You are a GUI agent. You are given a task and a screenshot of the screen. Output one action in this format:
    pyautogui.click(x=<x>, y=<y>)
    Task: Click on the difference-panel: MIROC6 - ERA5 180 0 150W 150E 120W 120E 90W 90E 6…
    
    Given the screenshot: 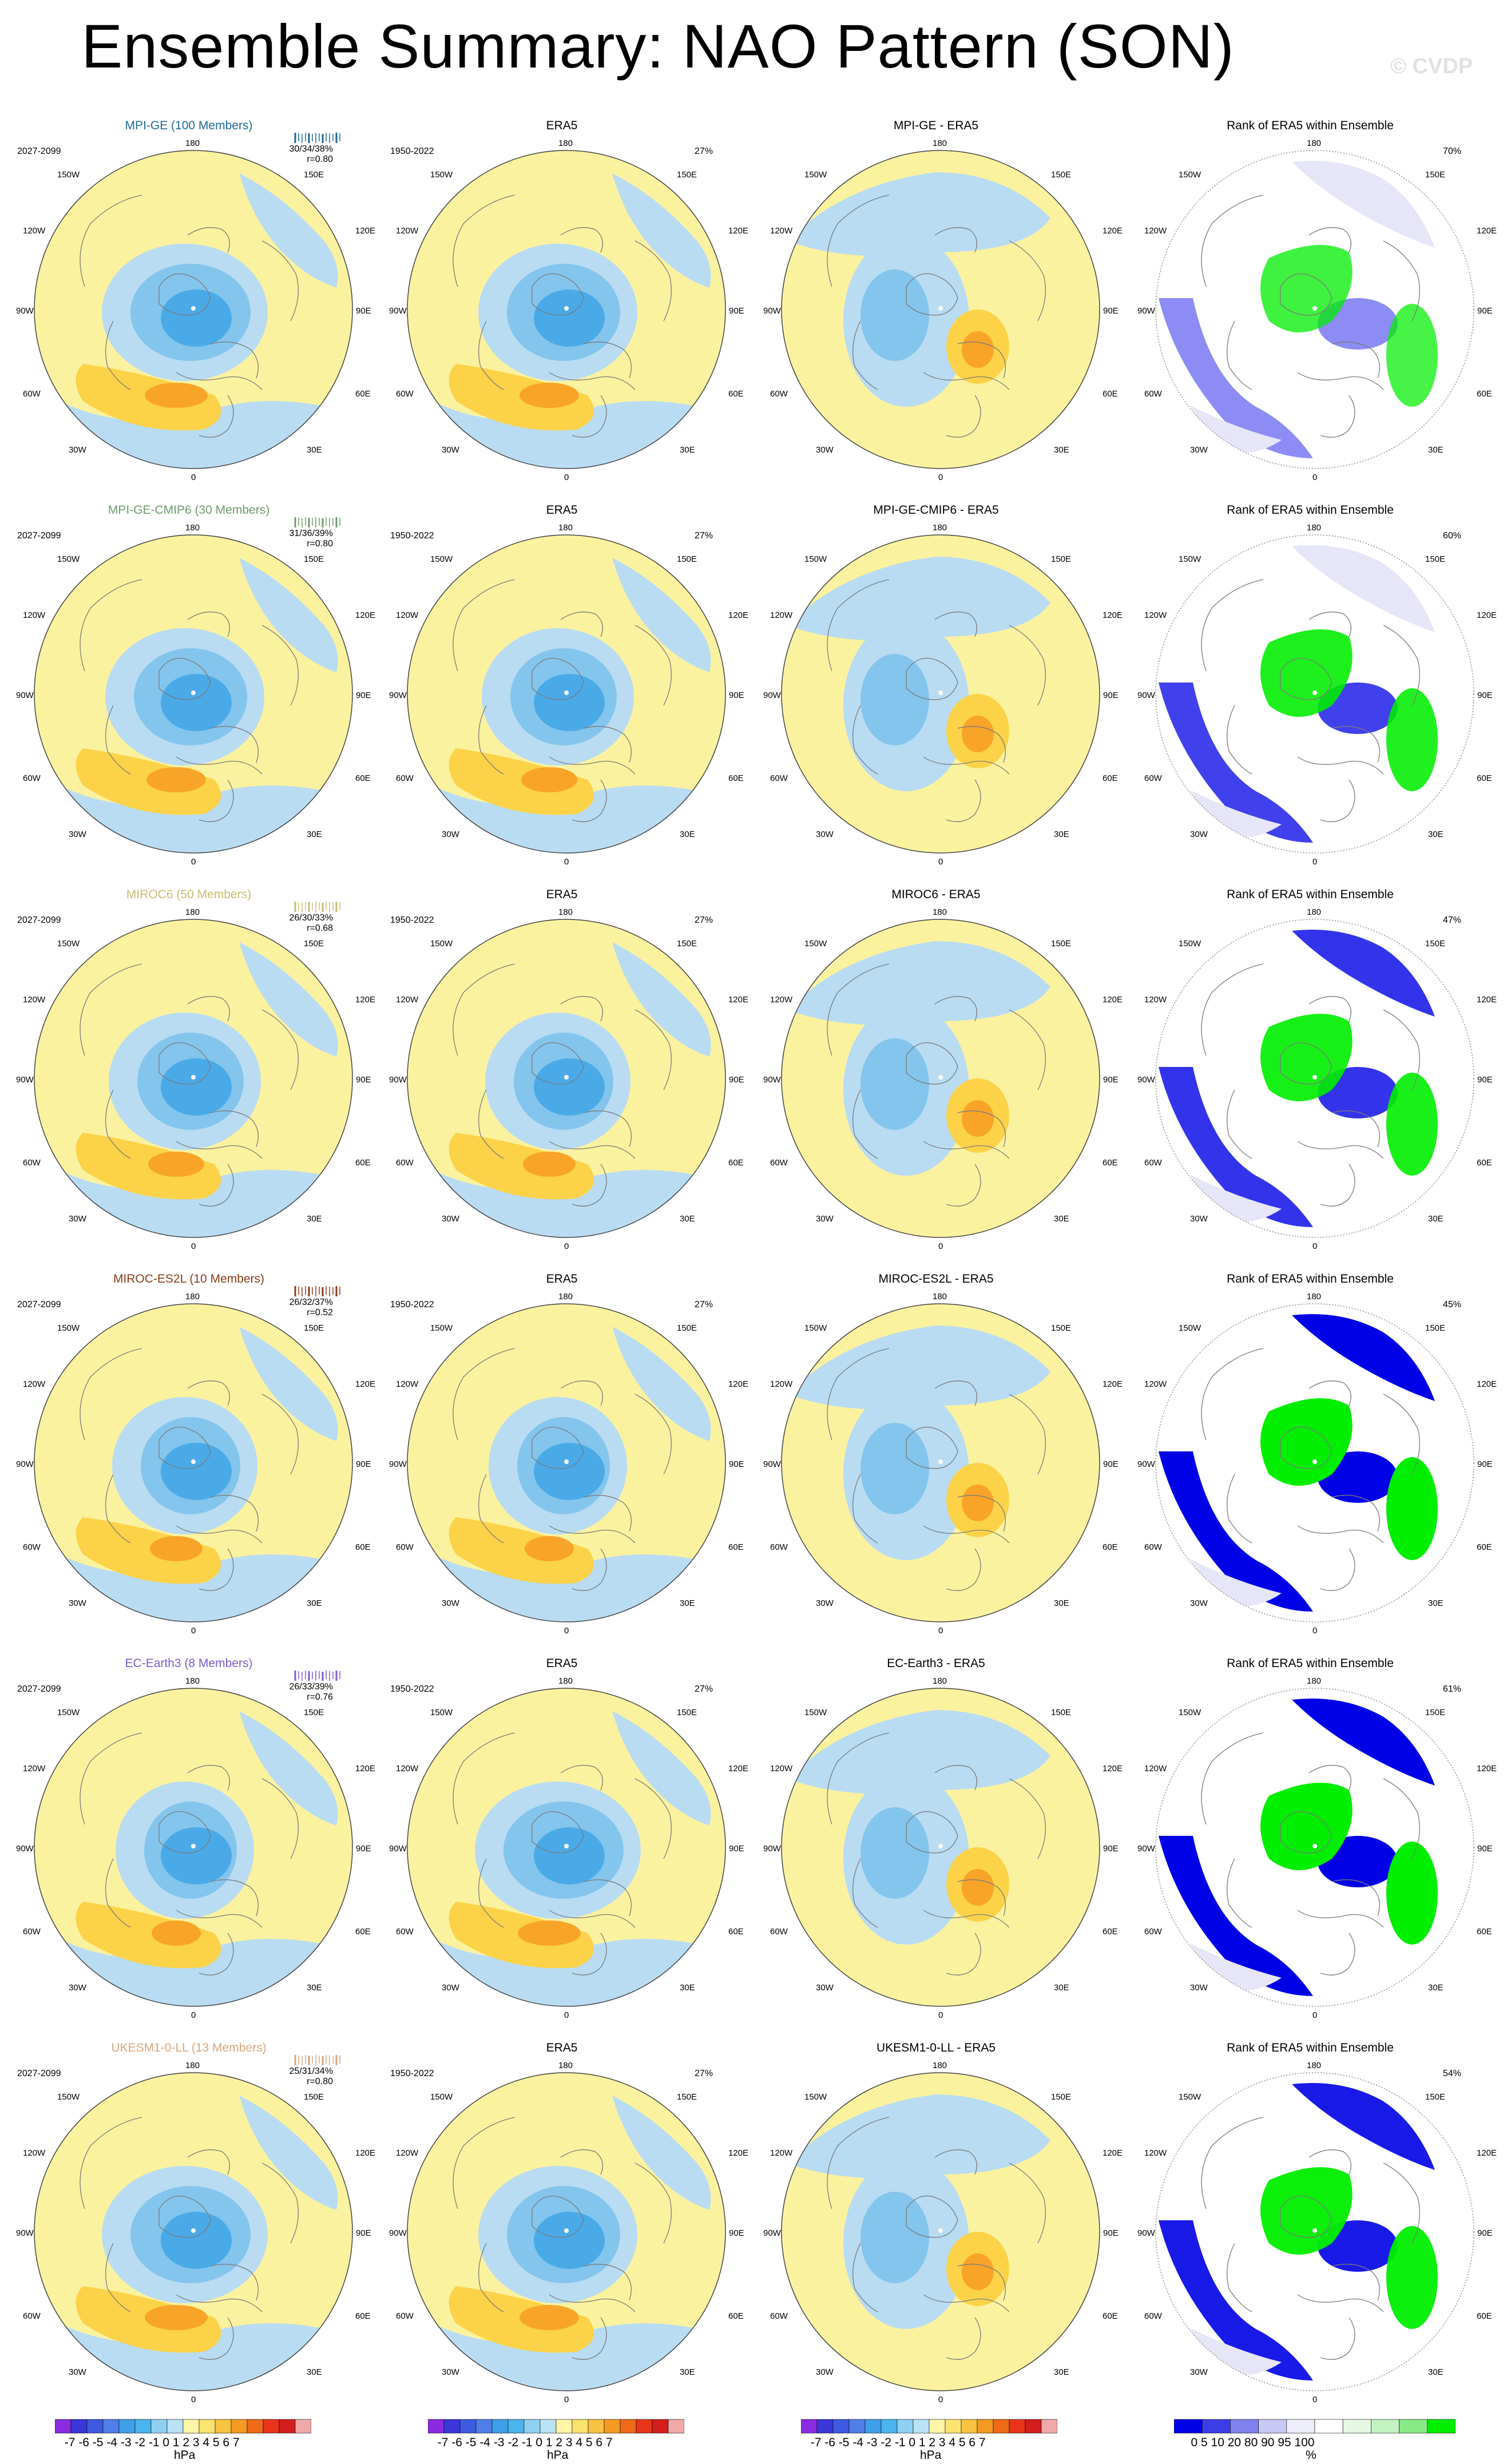 What is the action you would take?
    pyautogui.click(x=943, y=1079)
    